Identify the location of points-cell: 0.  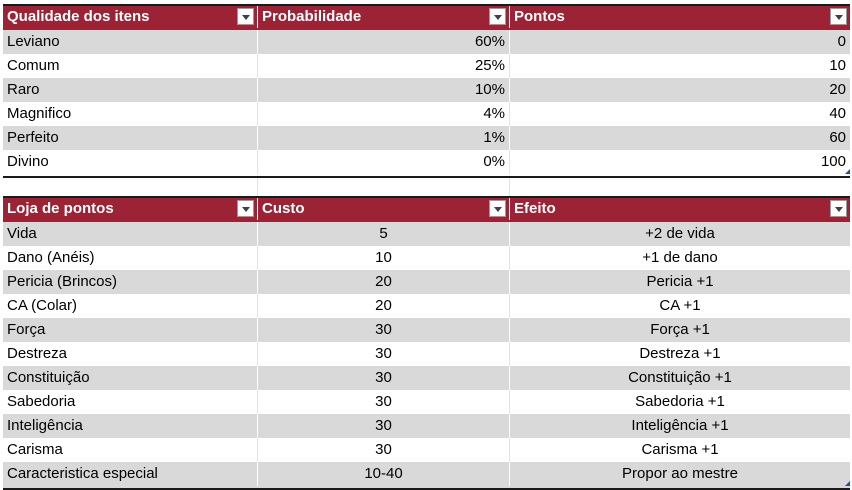
(841, 41).